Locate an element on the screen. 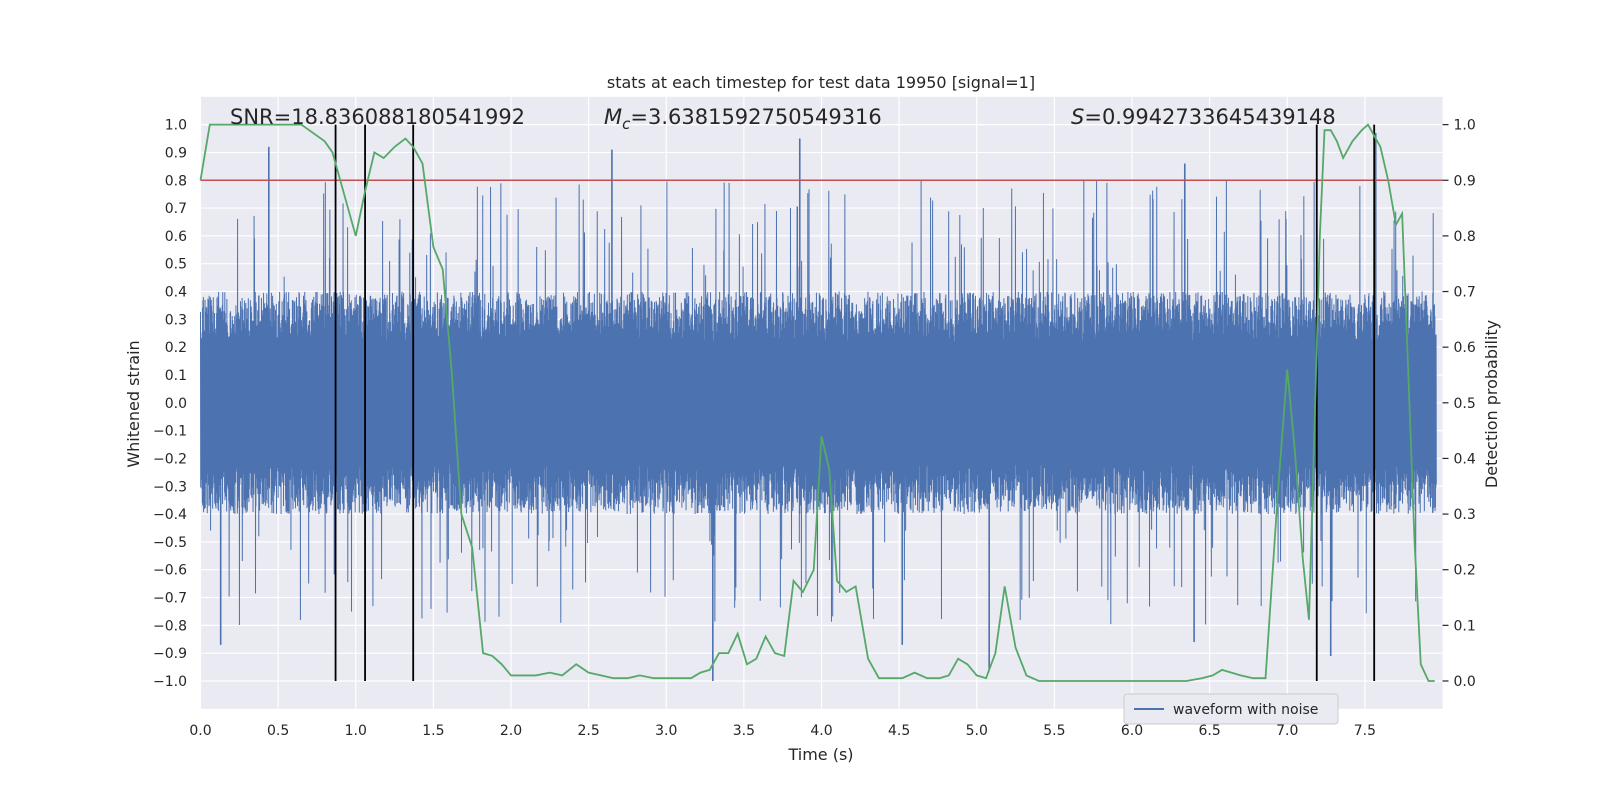 The height and width of the screenshot is (800, 1600). score-annotation: S=0.9942733645439148 is located at coordinates (1203, 117).